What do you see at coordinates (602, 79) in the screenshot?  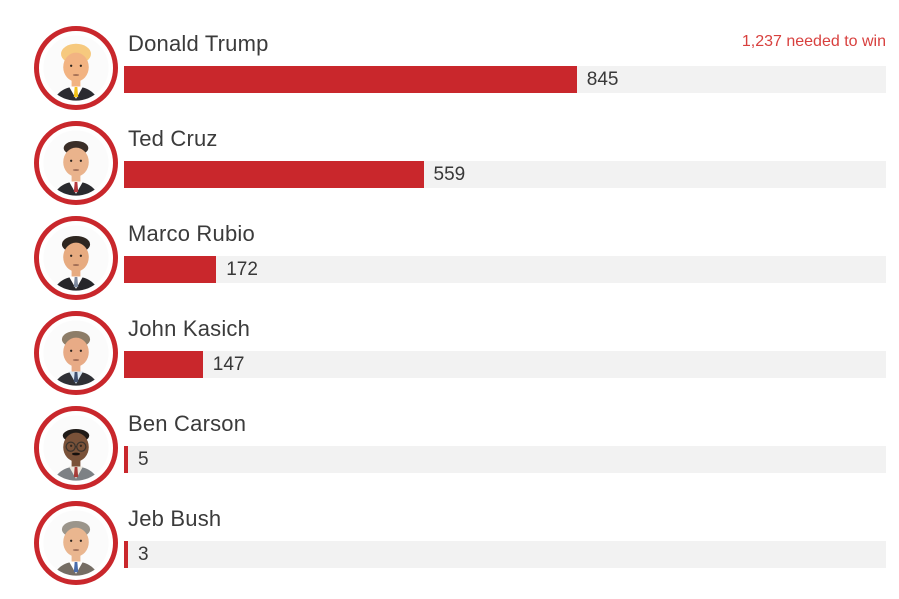 I see `delegate-count: 845` at bounding box center [602, 79].